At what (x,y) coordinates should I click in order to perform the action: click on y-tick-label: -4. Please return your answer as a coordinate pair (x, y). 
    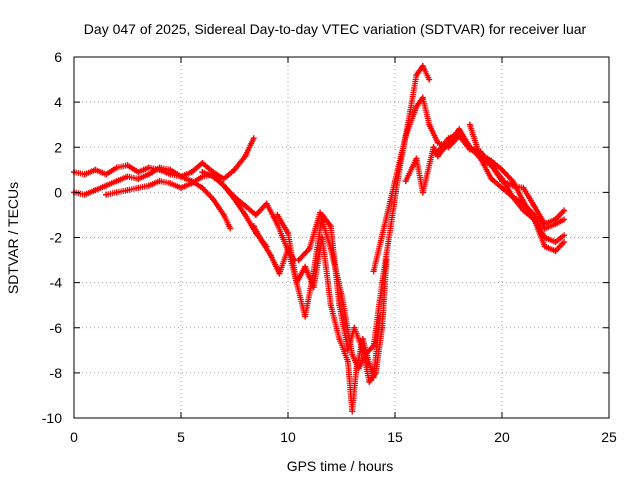
    Looking at the image, I should click on (56, 283).